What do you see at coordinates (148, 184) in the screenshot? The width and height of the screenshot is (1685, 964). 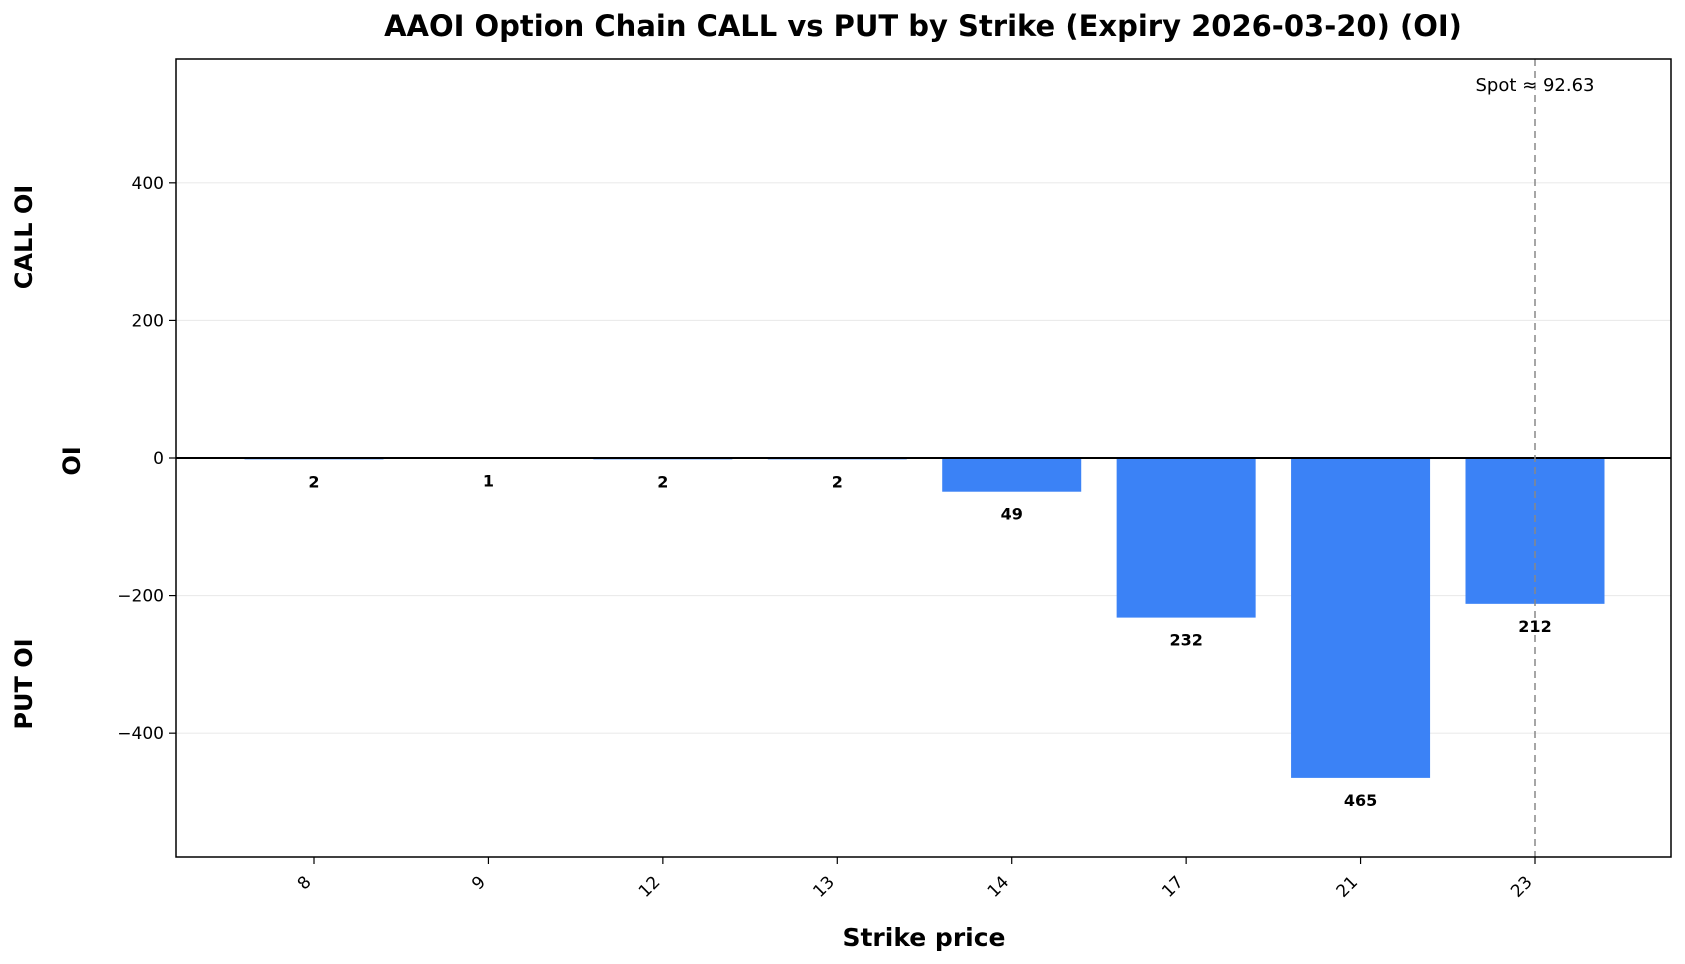 I see `y-tick-label: 400` at bounding box center [148, 184].